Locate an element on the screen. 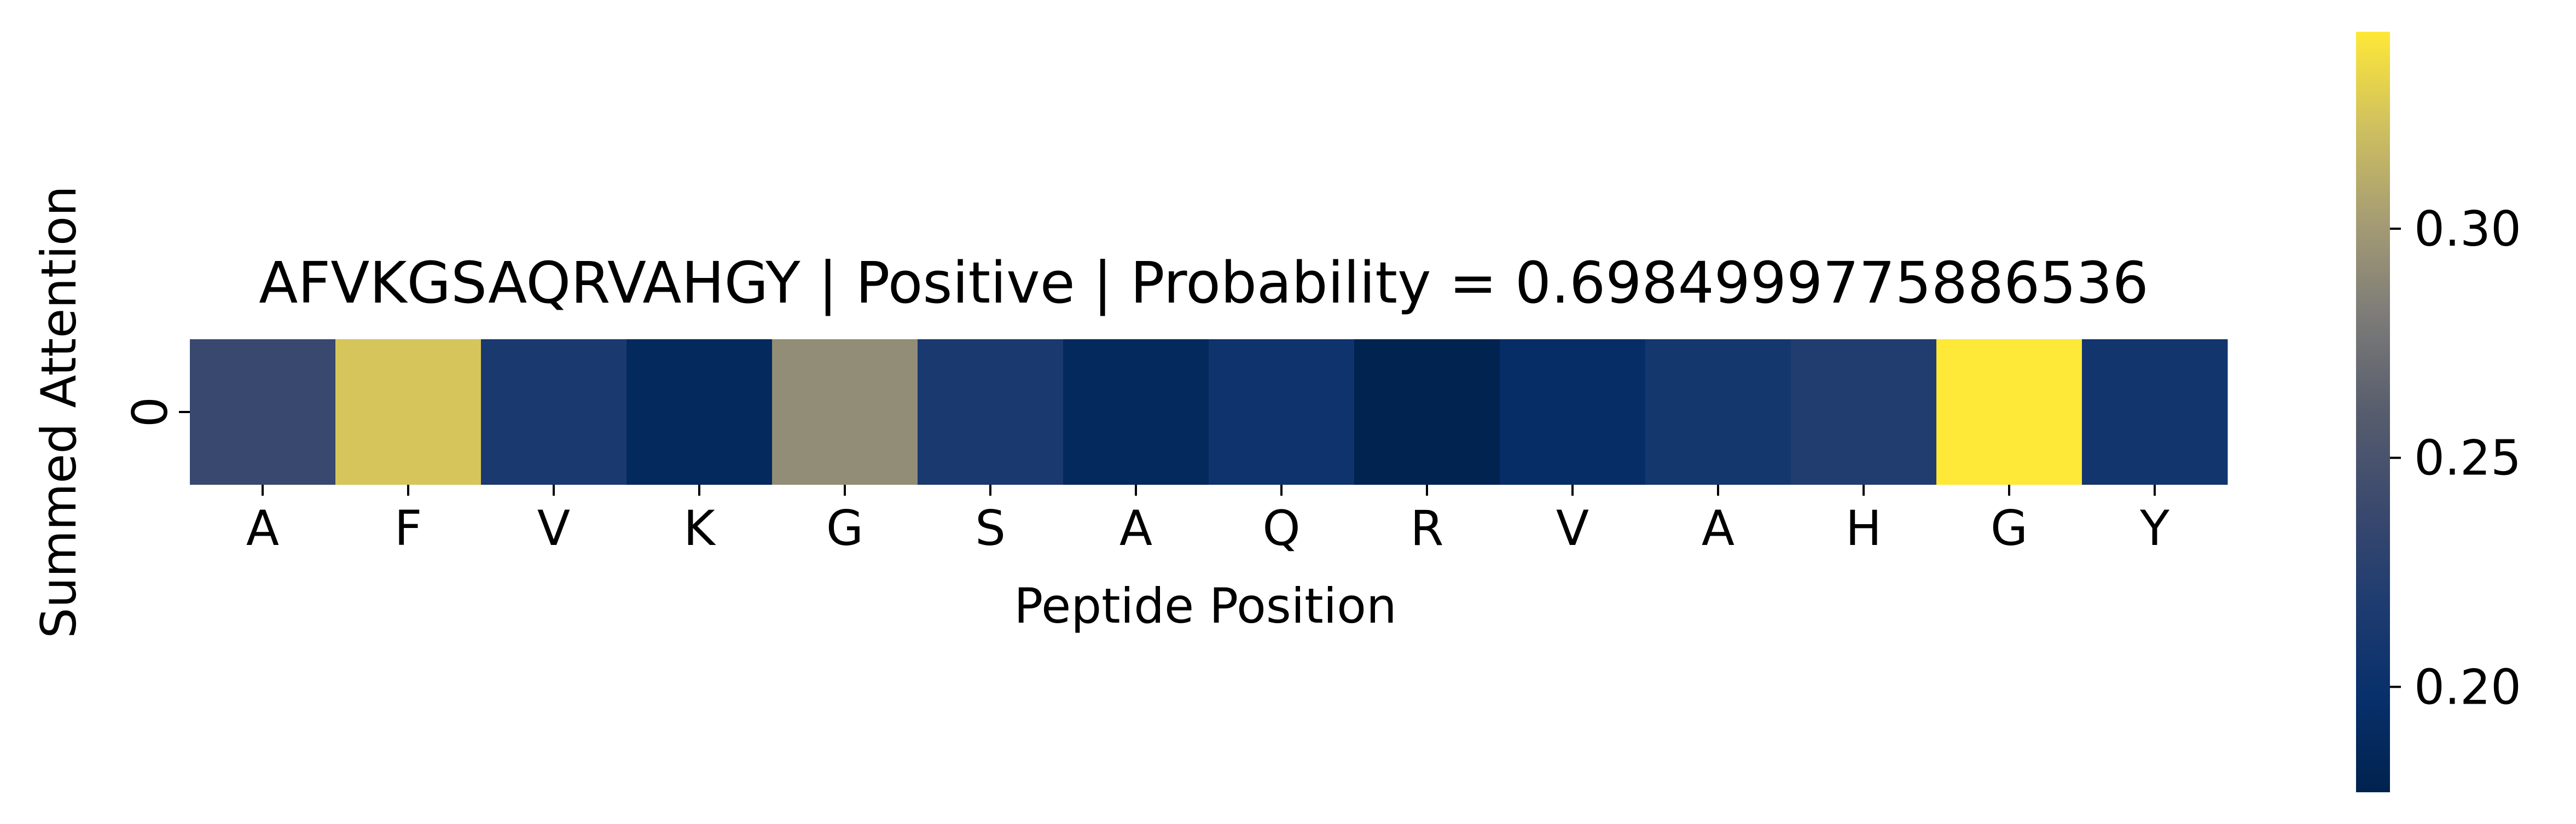  x-tick-label: Q is located at coordinates (1281, 528).